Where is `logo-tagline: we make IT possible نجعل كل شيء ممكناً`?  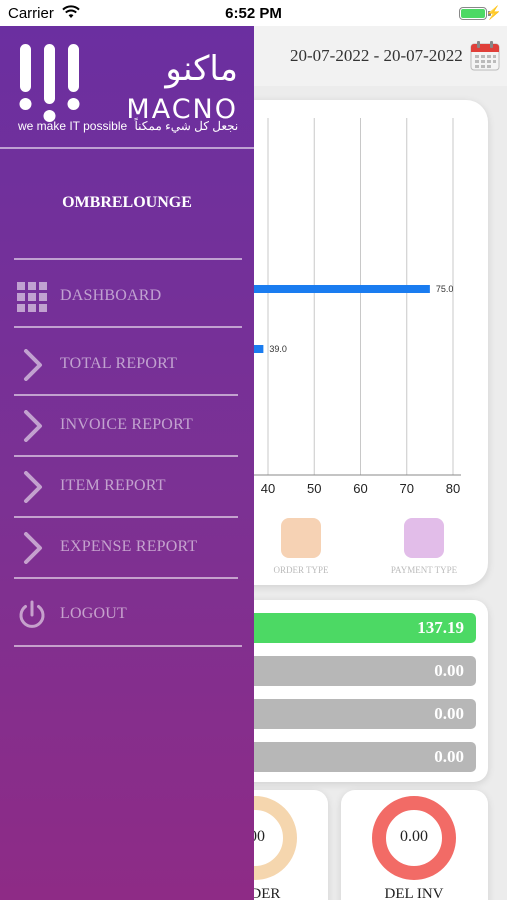 logo-tagline: we make IT possible نجعل كل شيء ممكناً is located at coordinates (128, 126).